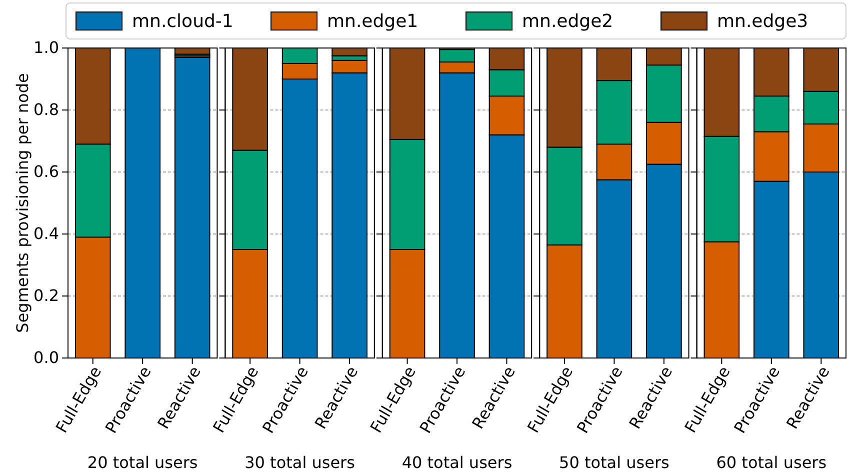 The image size is (847, 475). I want to click on x-axis-title: 20 total users, so click(142, 462).